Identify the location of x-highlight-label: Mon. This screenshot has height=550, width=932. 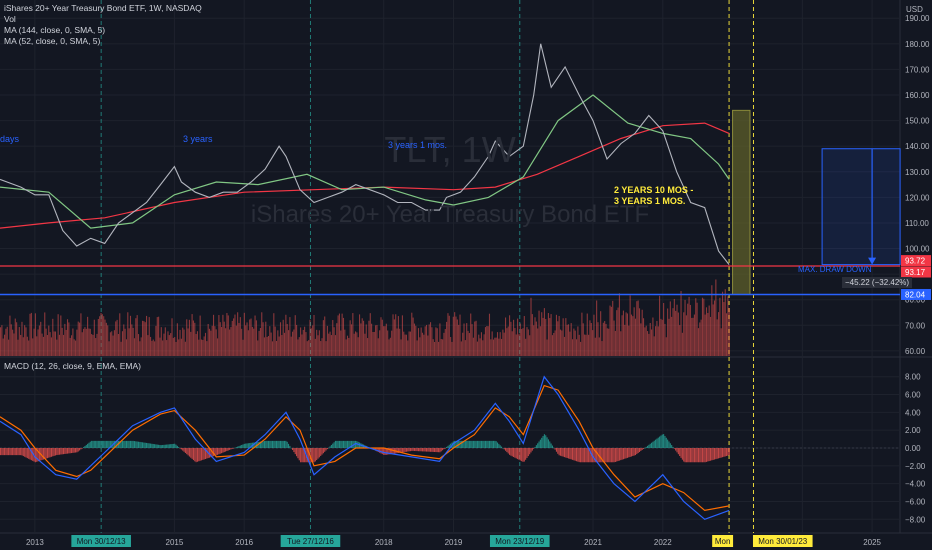
(723, 541).